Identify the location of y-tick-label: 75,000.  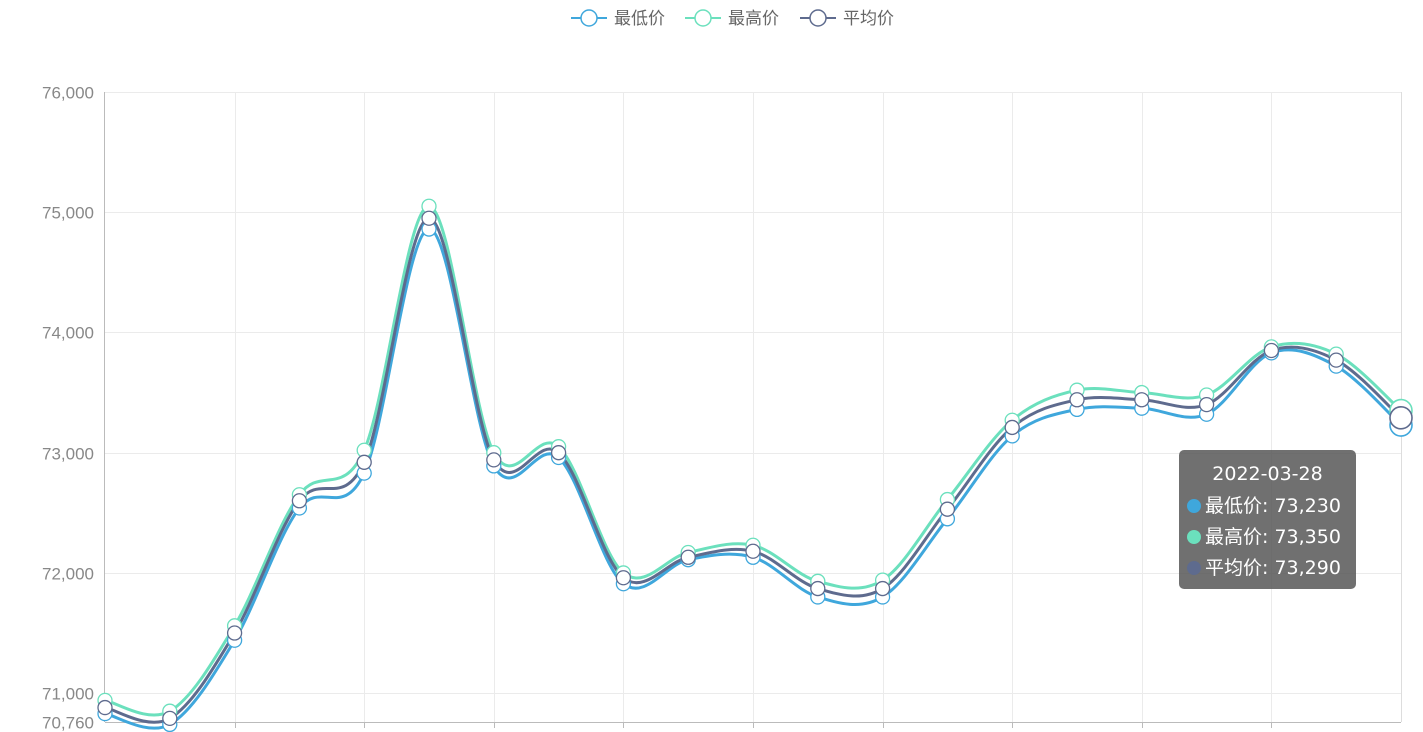
(68, 213).